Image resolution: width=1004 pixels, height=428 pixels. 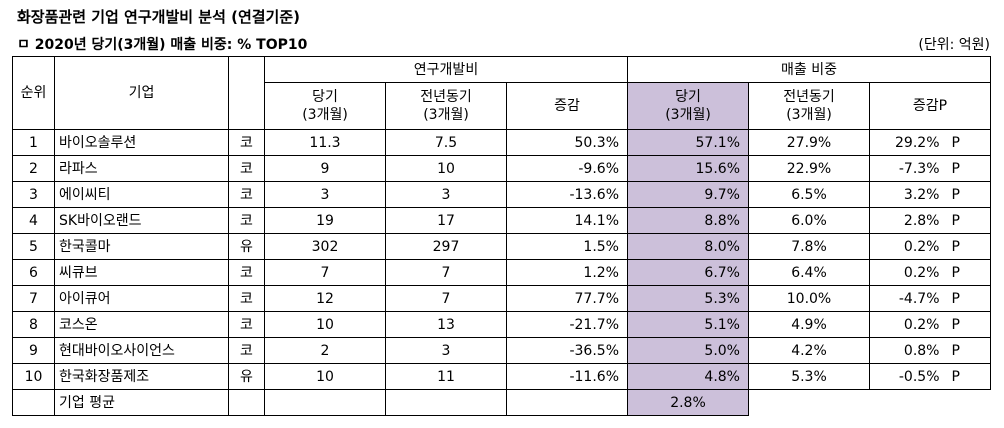 What do you see at coordinates (688, 168) in the screenshot?
I see `sales-current-cell: 15.6%` at bounding box center [688, 168].